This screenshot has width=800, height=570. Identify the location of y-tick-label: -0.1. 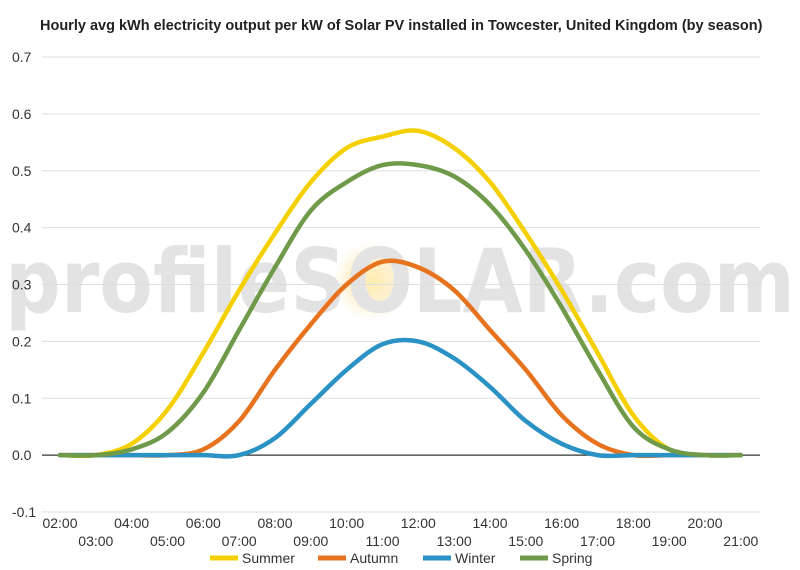
(24, 512).